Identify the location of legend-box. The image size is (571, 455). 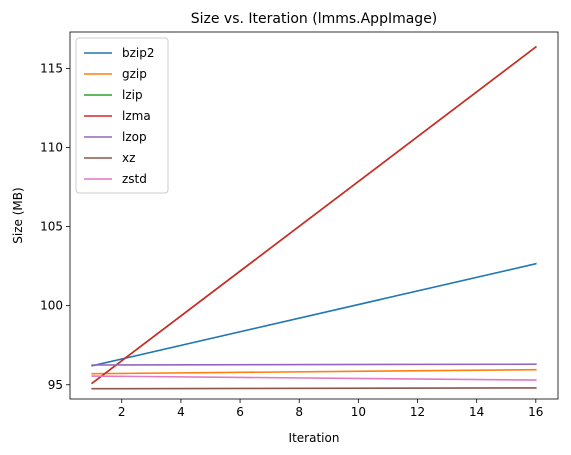
(122, 115).